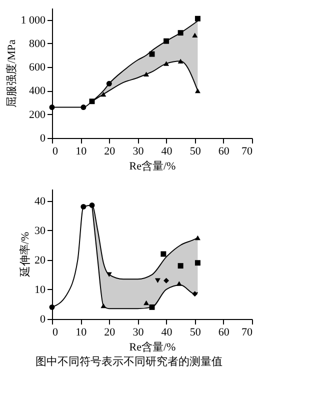 Image resolution: width=320 pixels, height=419 pixels. Describe the element at coordinates (33, 20) in the screenshot. I see `y-tick-label: 1 000` at that location.